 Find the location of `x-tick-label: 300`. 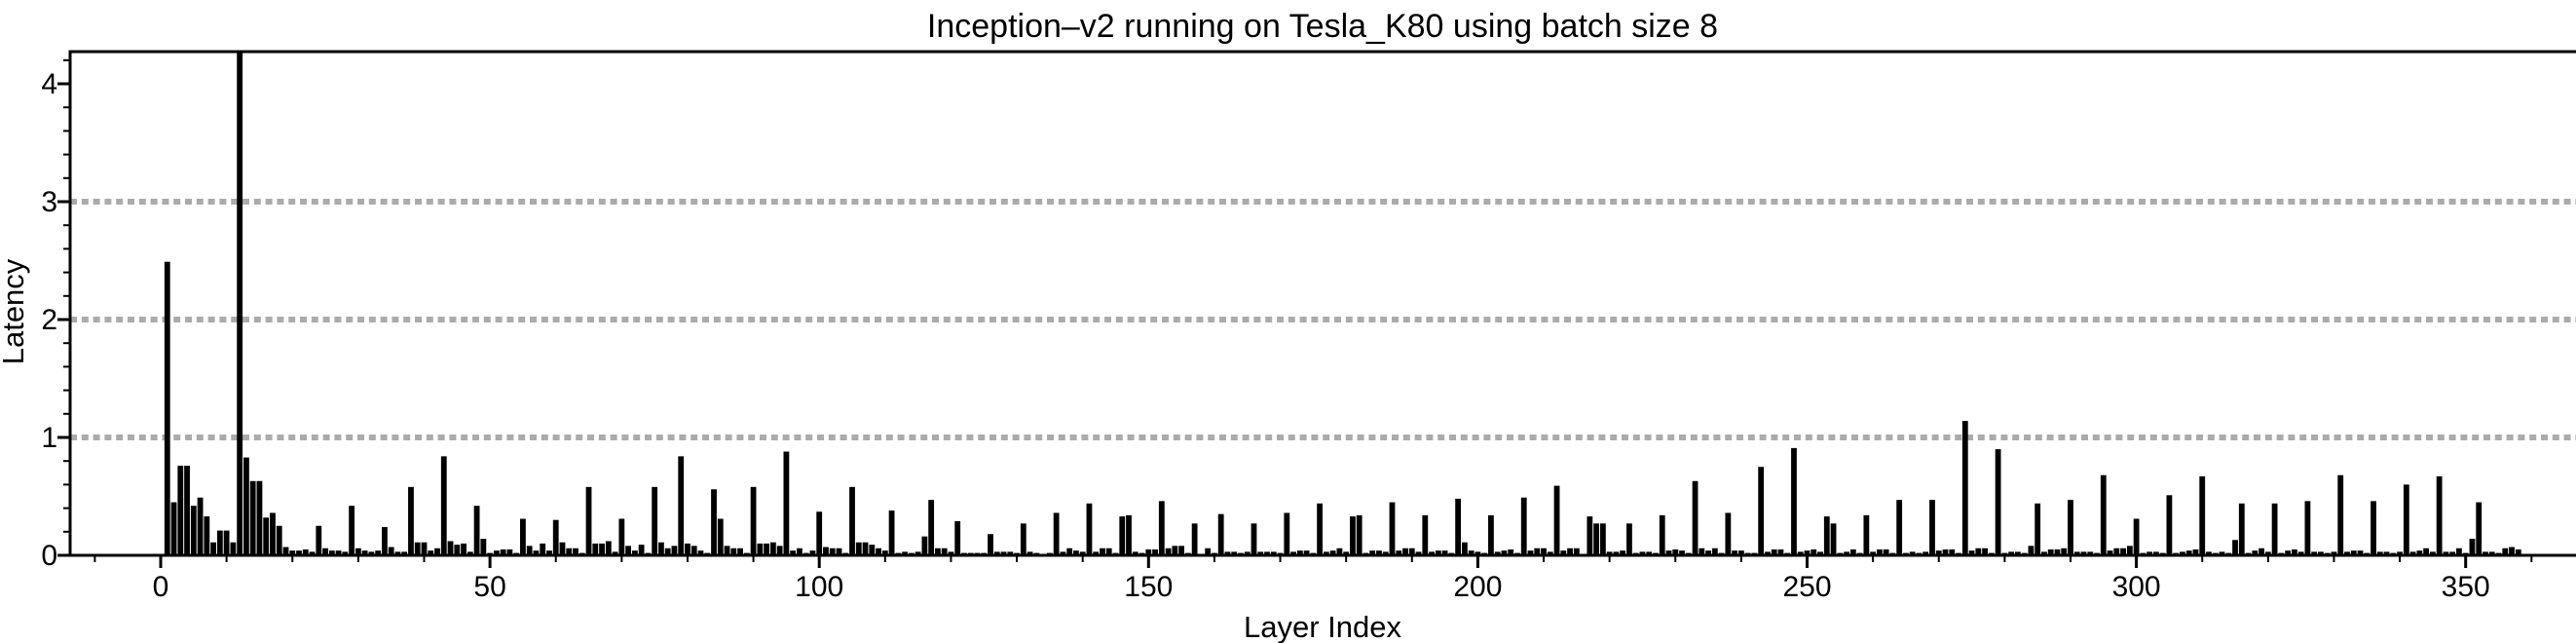

x-tick-label: 300 is located at coordinates (2136, 587).